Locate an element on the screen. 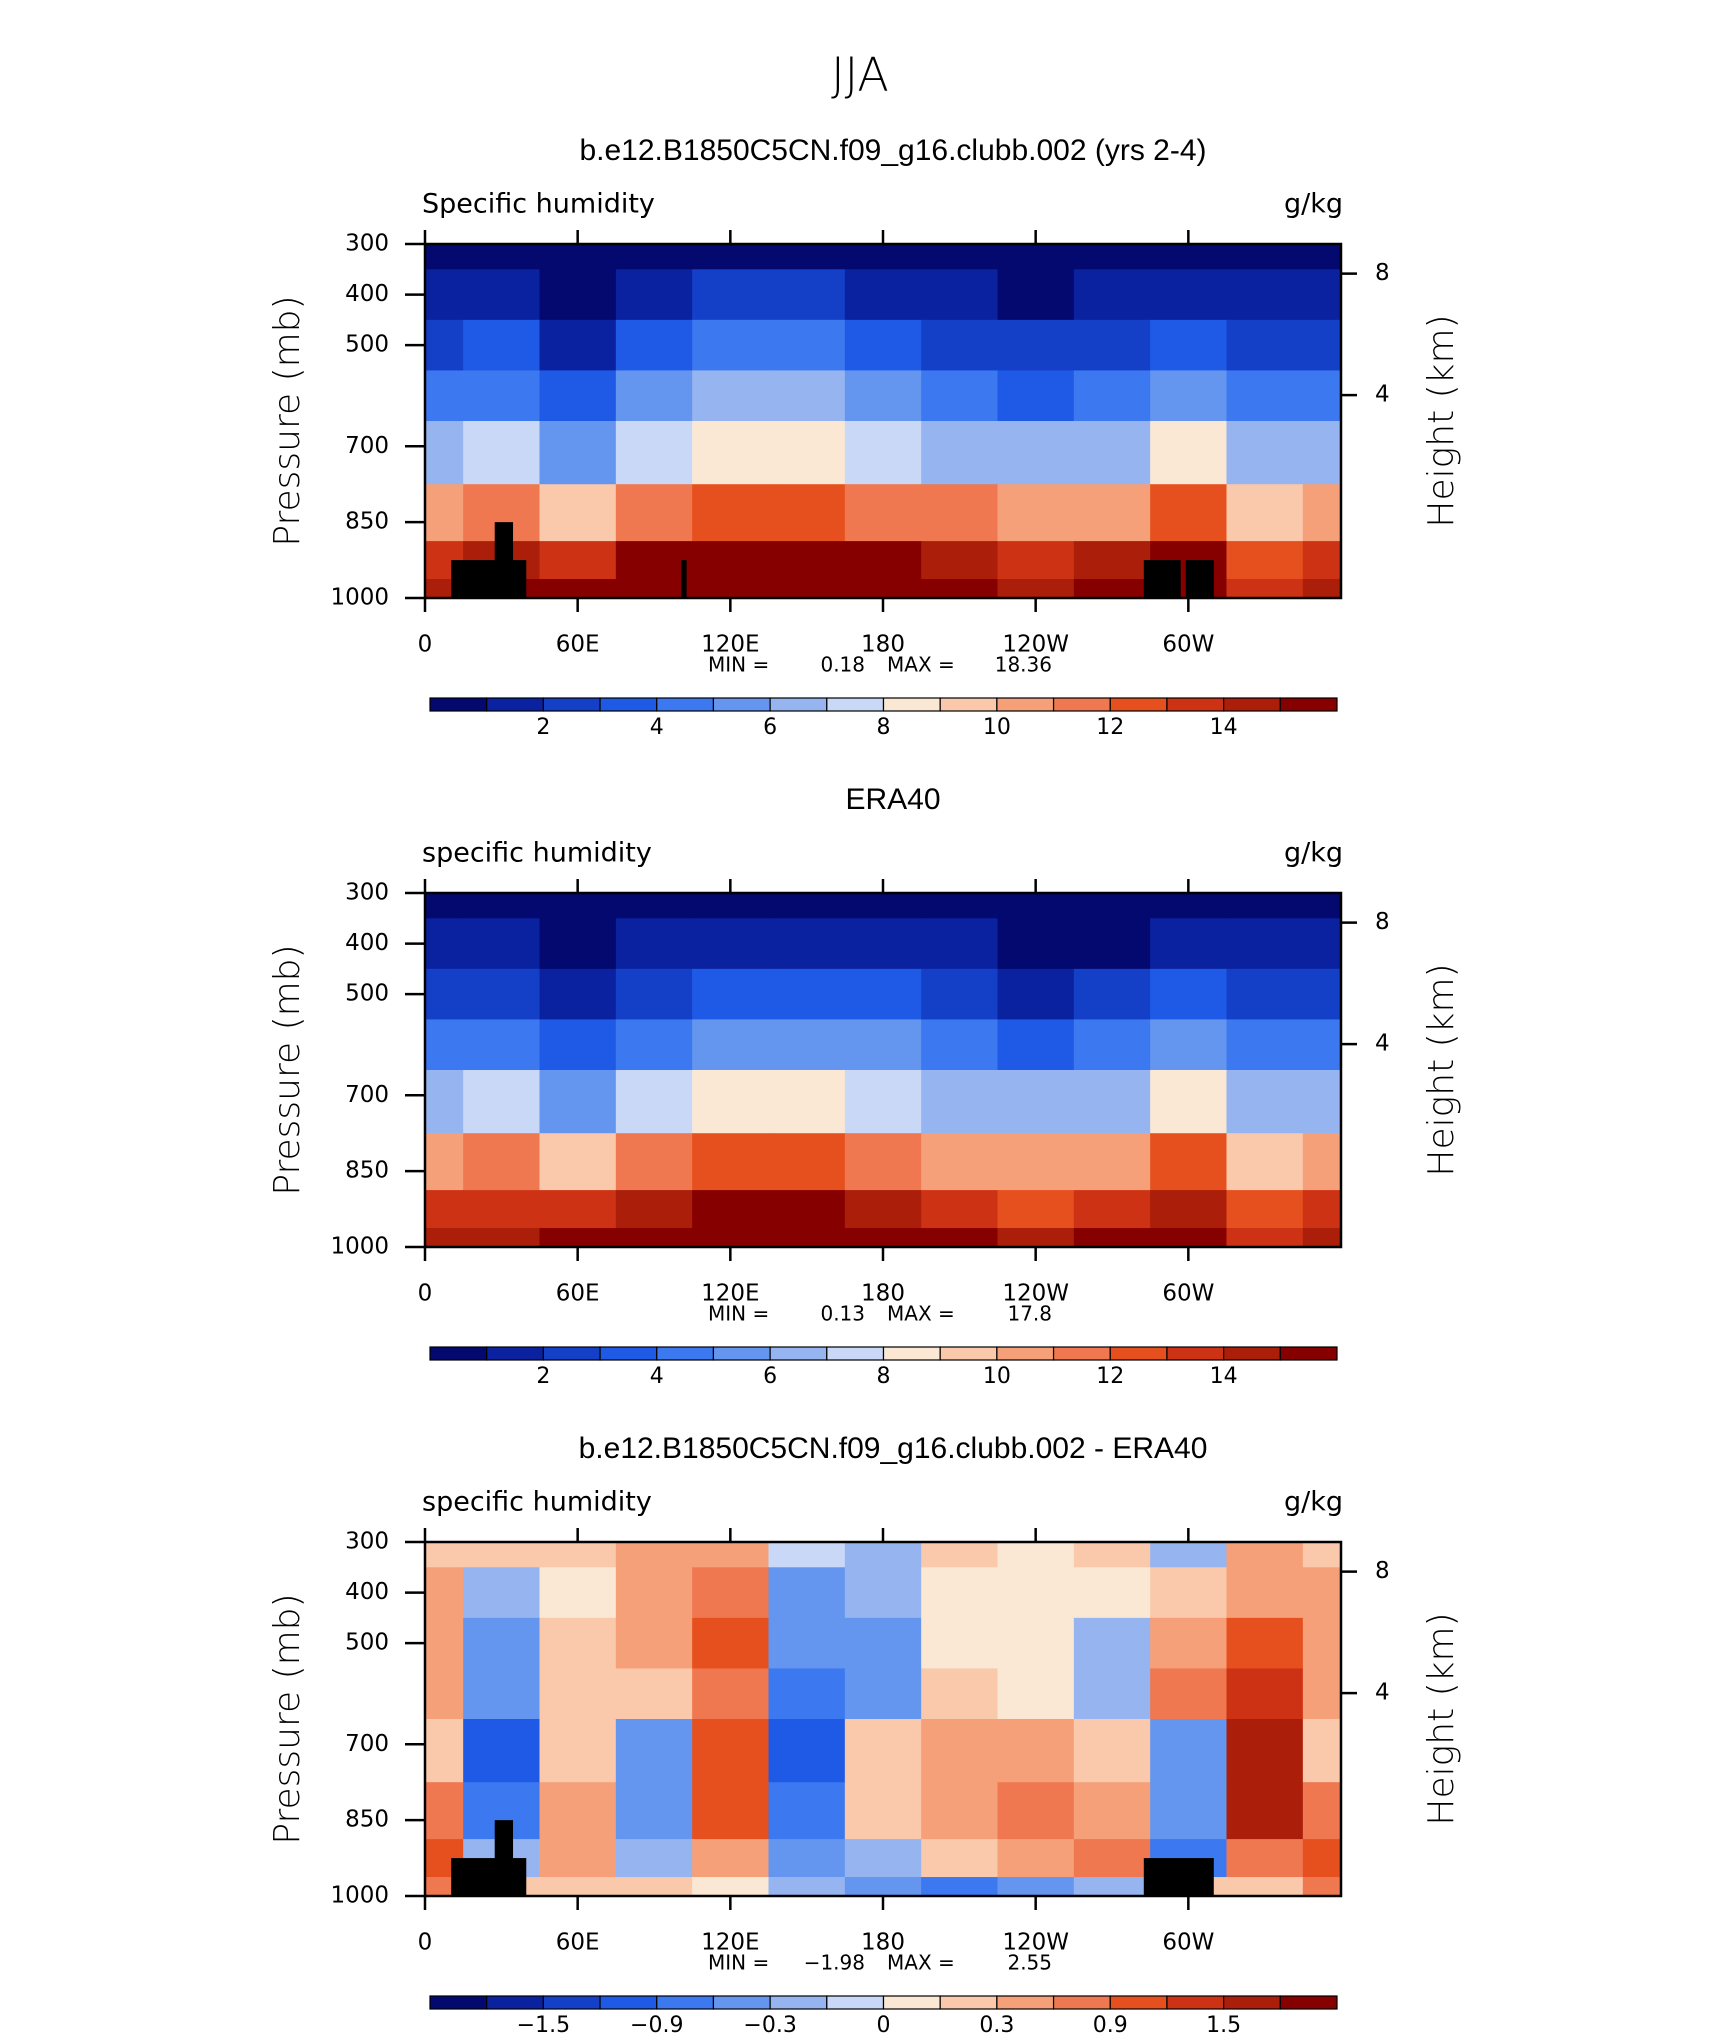 Image resolution: width=1710 pixels, height=2038 pixels. max-value: 2.55 is located at coordinates (1029, 1963).